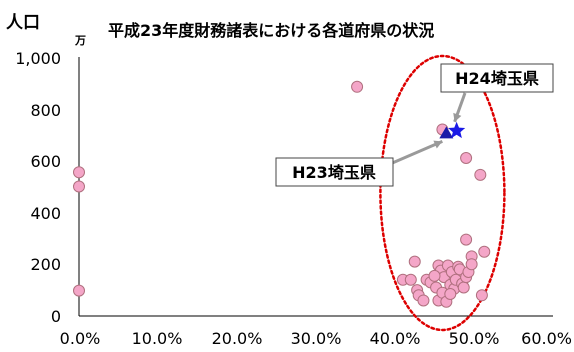 The image size is (574, 352). I want to click on x-tick-label: 10.0%, so click(157, 338).